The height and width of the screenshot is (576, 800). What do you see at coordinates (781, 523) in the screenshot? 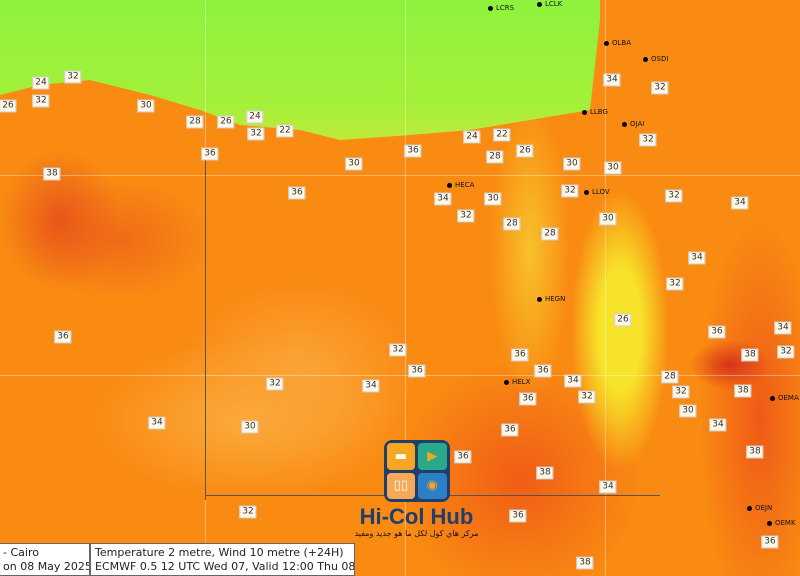
I see `city-marker: OEMK` at bounding box center [781, 523].